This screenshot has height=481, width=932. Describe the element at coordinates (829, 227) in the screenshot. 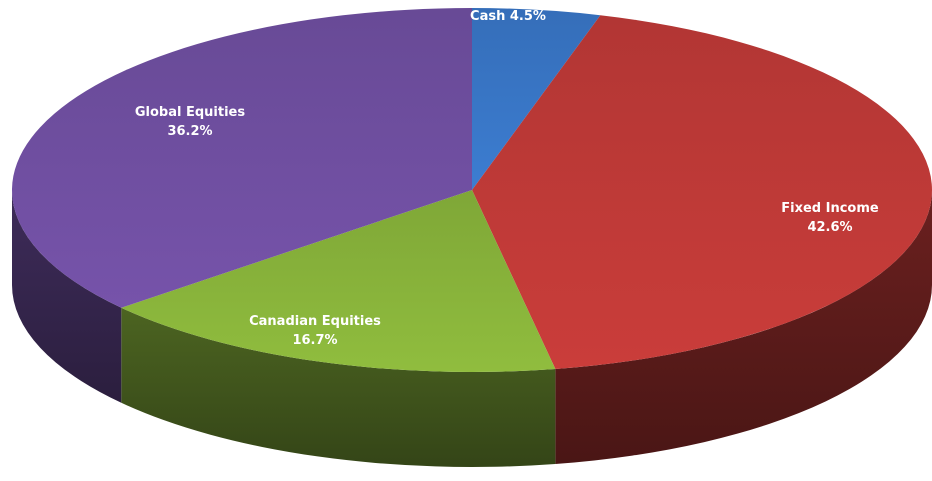

I see `slice-label-fixed-income-line2: 42.6%` at that location.